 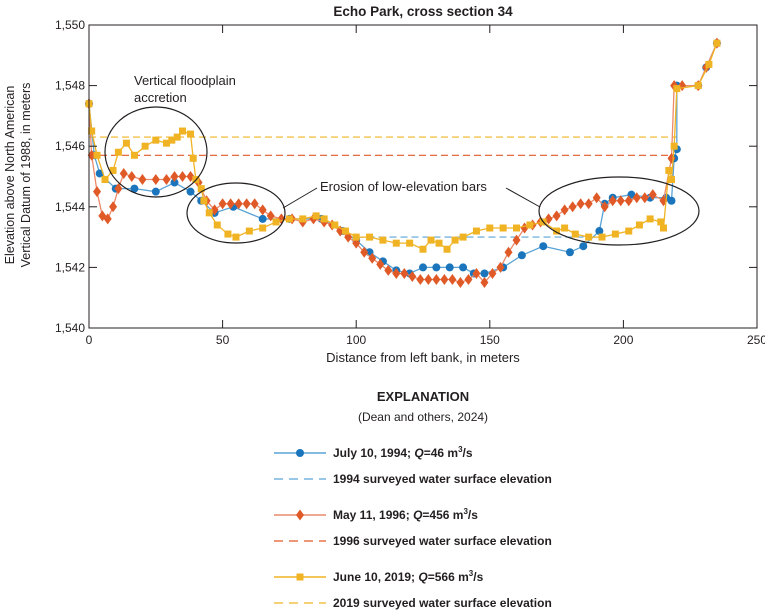 What do you see at coordinates (523, 197) in the screenshot?
I see `erosion-leader-right` at bounding box center [523, 197].